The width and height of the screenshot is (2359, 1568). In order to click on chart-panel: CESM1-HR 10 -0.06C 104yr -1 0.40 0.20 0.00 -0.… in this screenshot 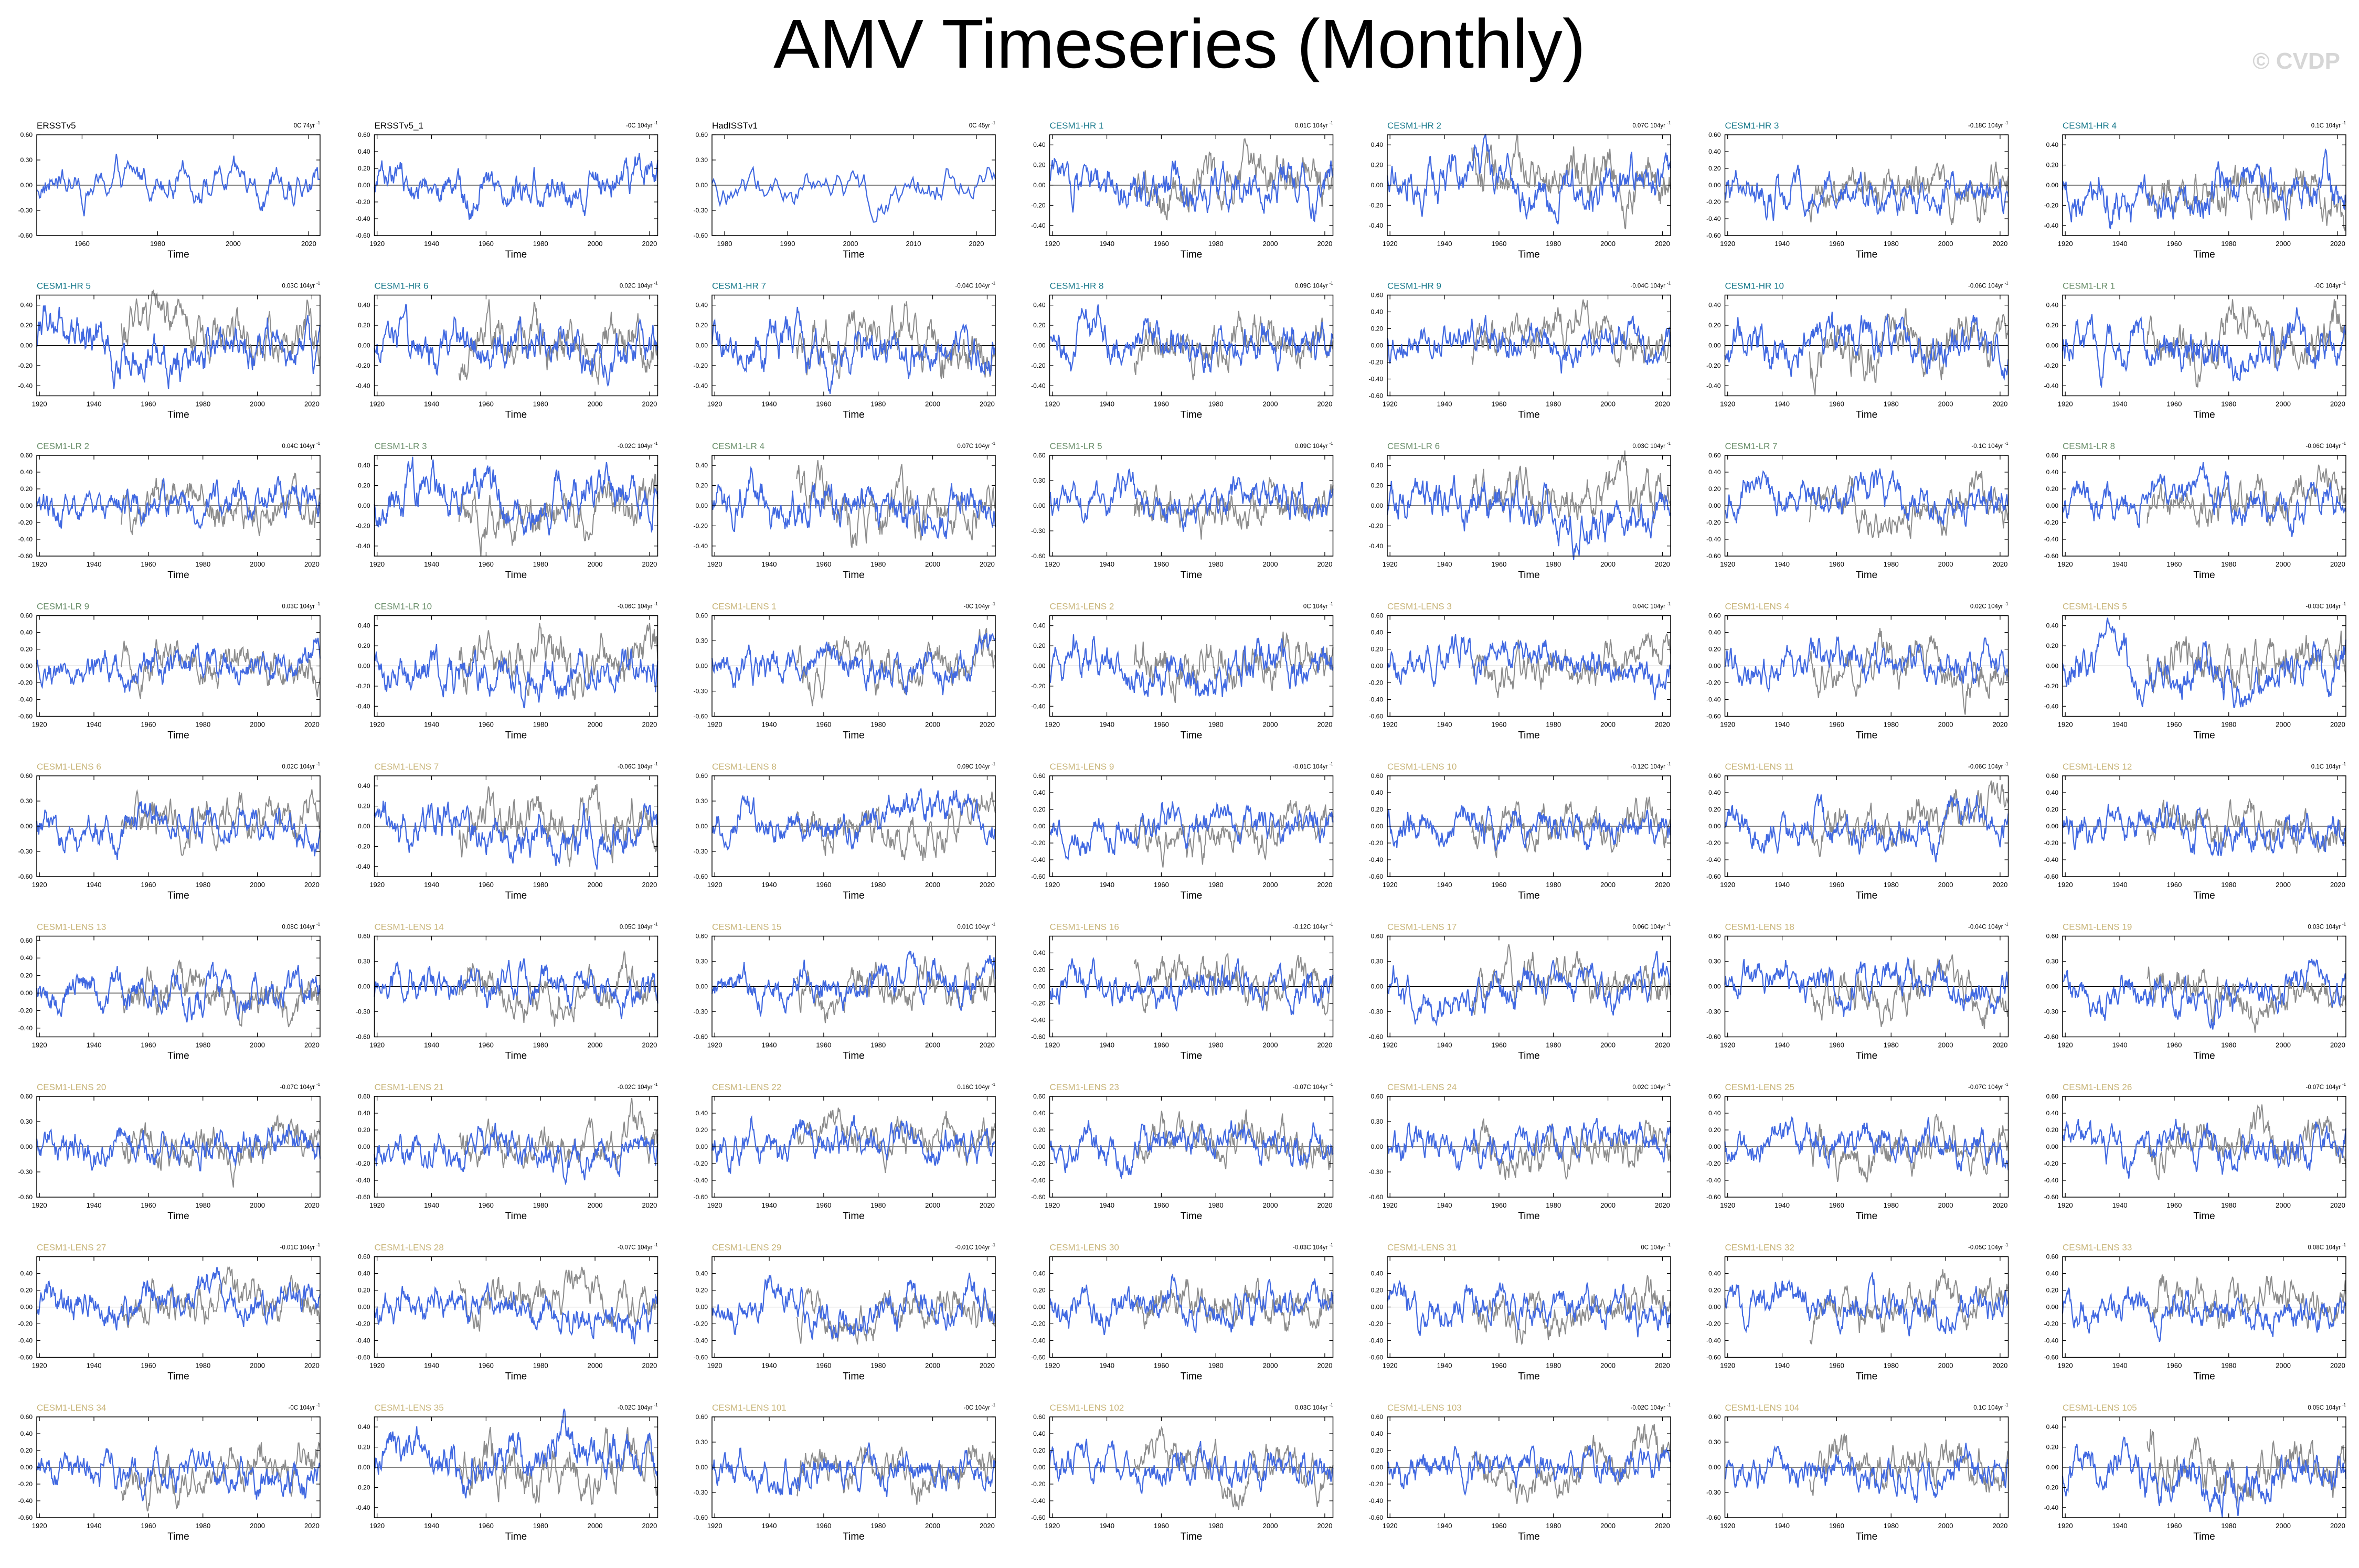, I will do `click(1857, 351)`.